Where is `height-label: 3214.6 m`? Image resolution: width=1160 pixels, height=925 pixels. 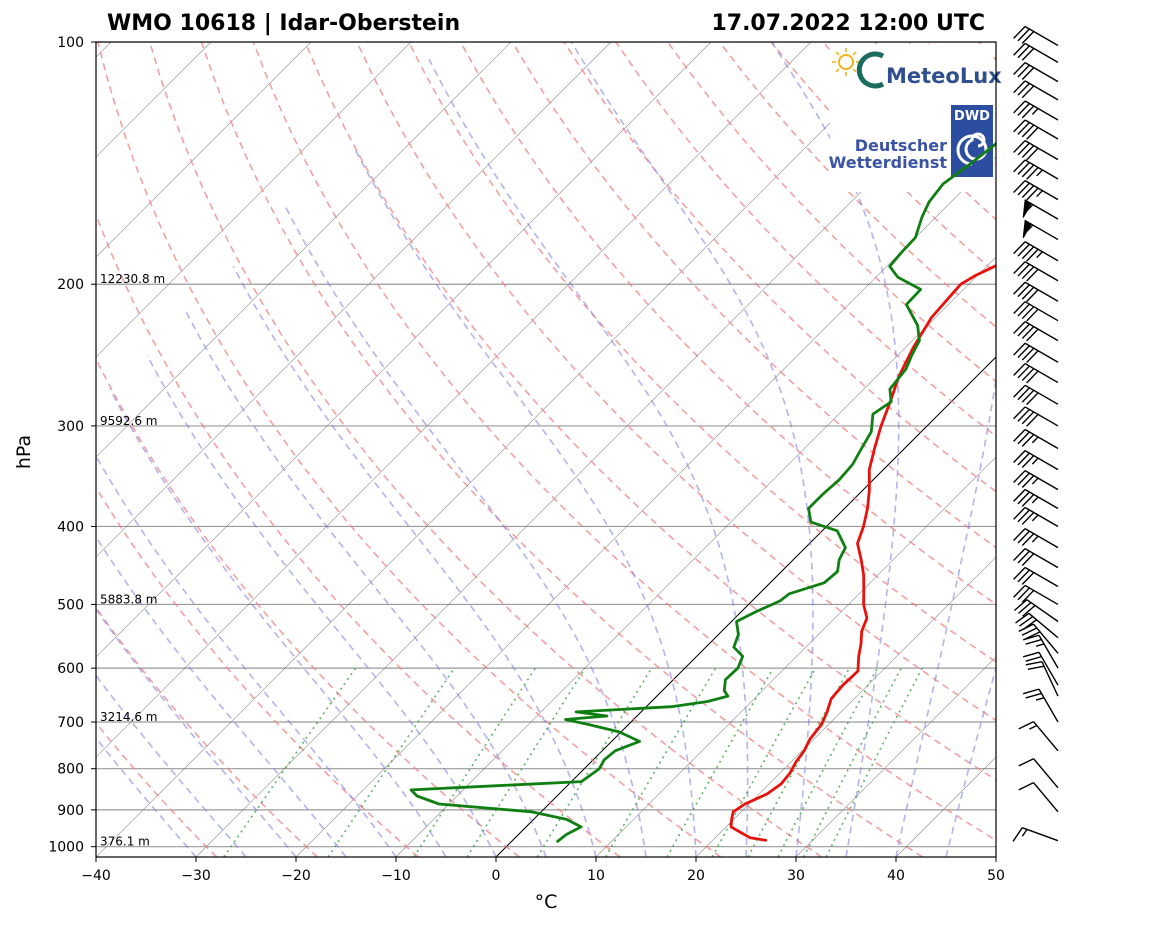 height-label: 3214.6 m is located at coordinates (129, 717).